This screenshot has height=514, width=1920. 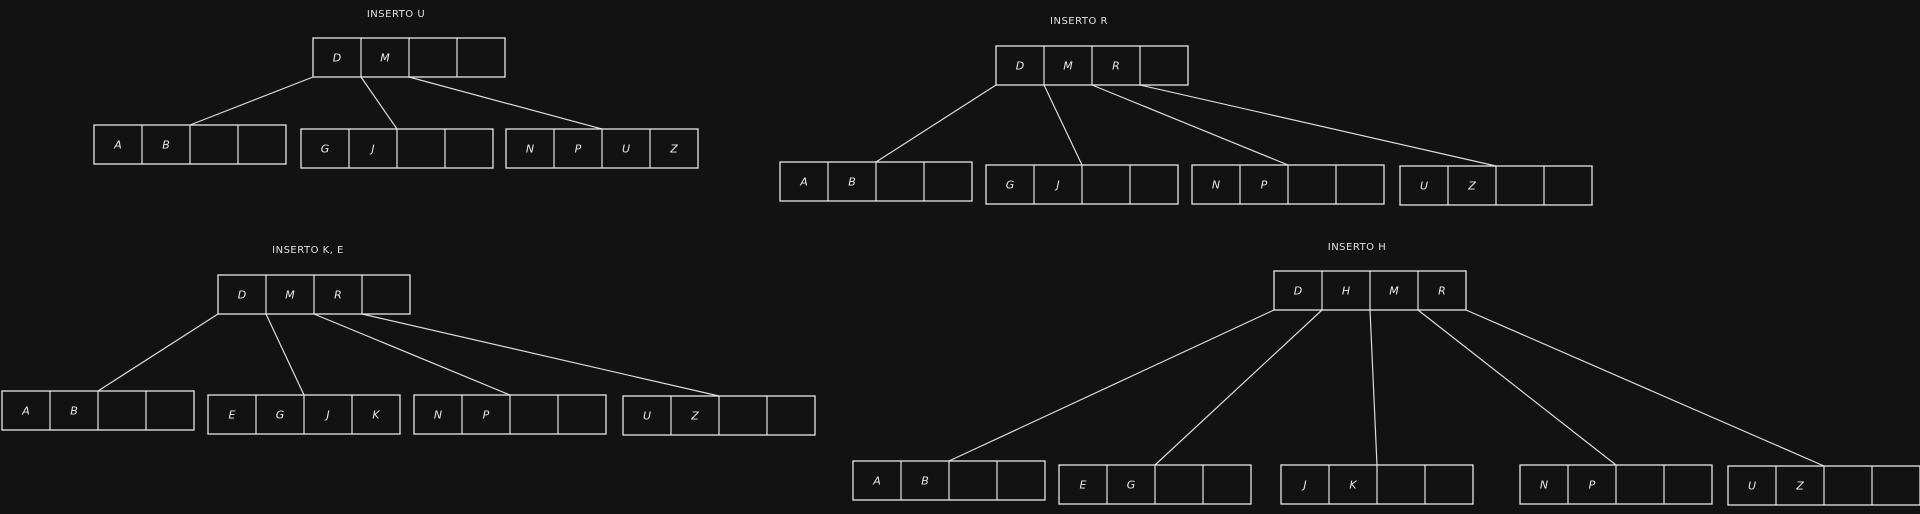 What do you see at coordinates (1346, 291) in the screenshot?
I see `node-key: H` at bounding box center [1346, 291].